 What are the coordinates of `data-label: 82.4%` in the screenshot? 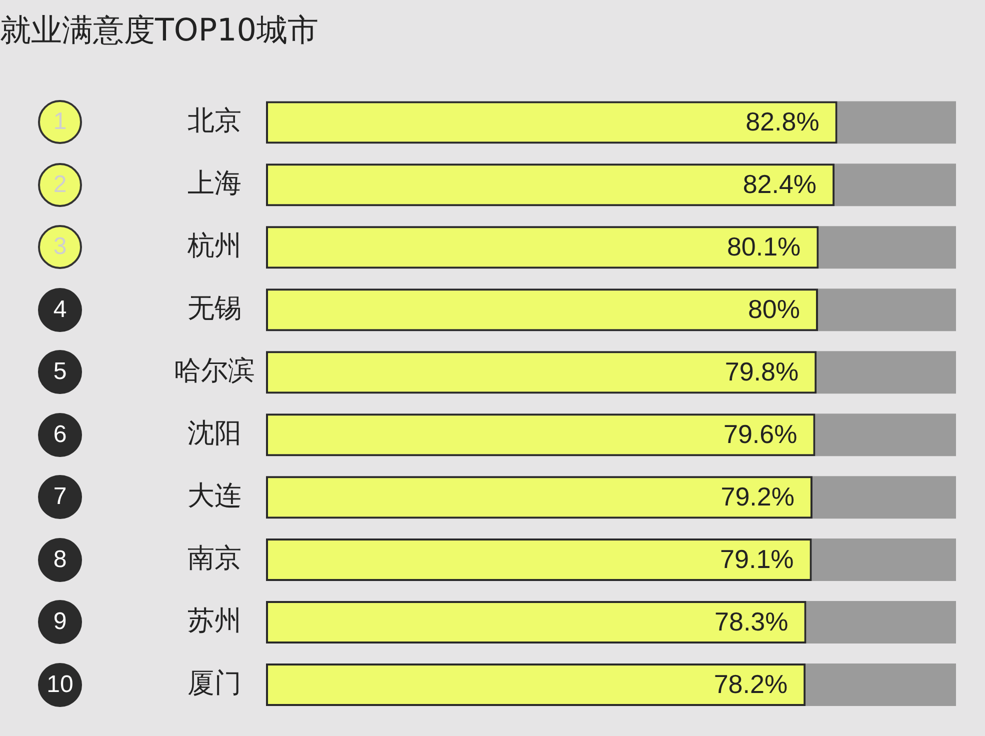 It's located at (779, 184).